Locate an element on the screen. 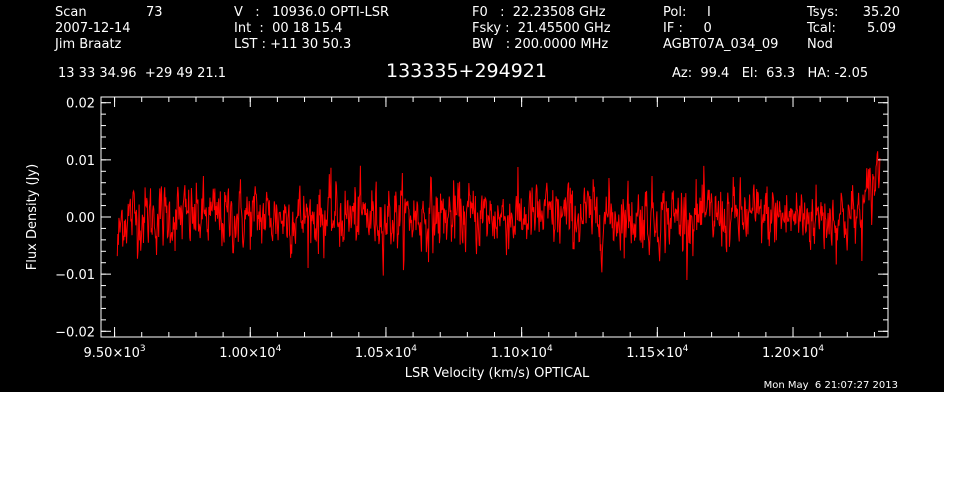 Image resolution: width=962 pixels, height=490 pixels. scan-number: 73 is located at coordinates (154, 12).